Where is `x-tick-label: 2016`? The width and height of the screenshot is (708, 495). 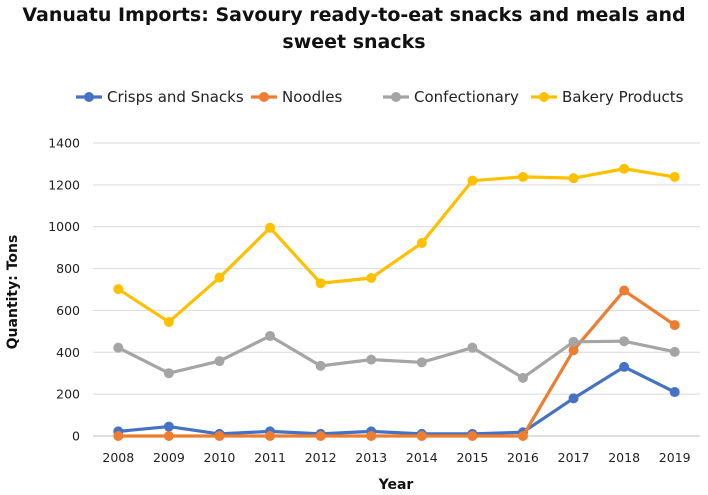
x-tick-label: 2016 is located at coordinates (523, 457).